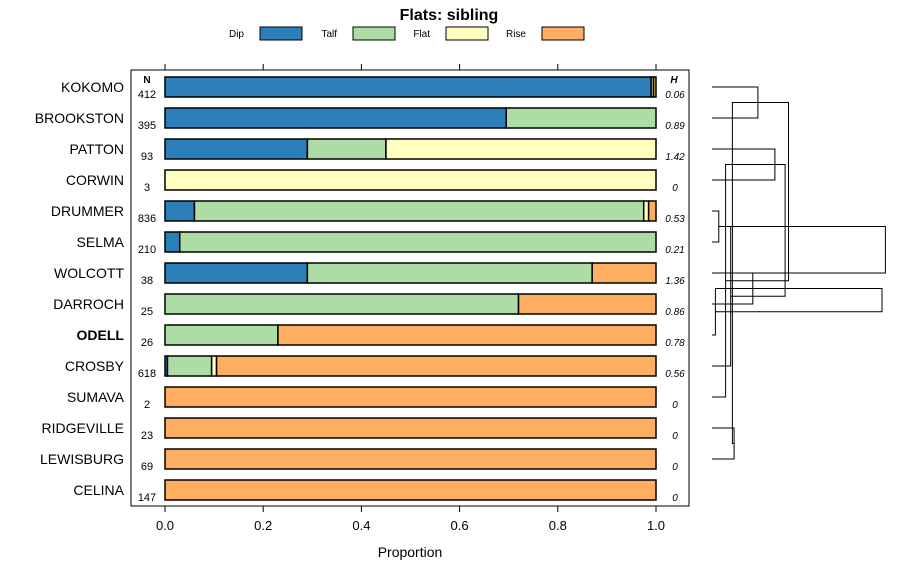 Image resolution: width=900 pixels, height=580 pixels. I want to click on category-label-patton: PATTON, so click(97, 149).